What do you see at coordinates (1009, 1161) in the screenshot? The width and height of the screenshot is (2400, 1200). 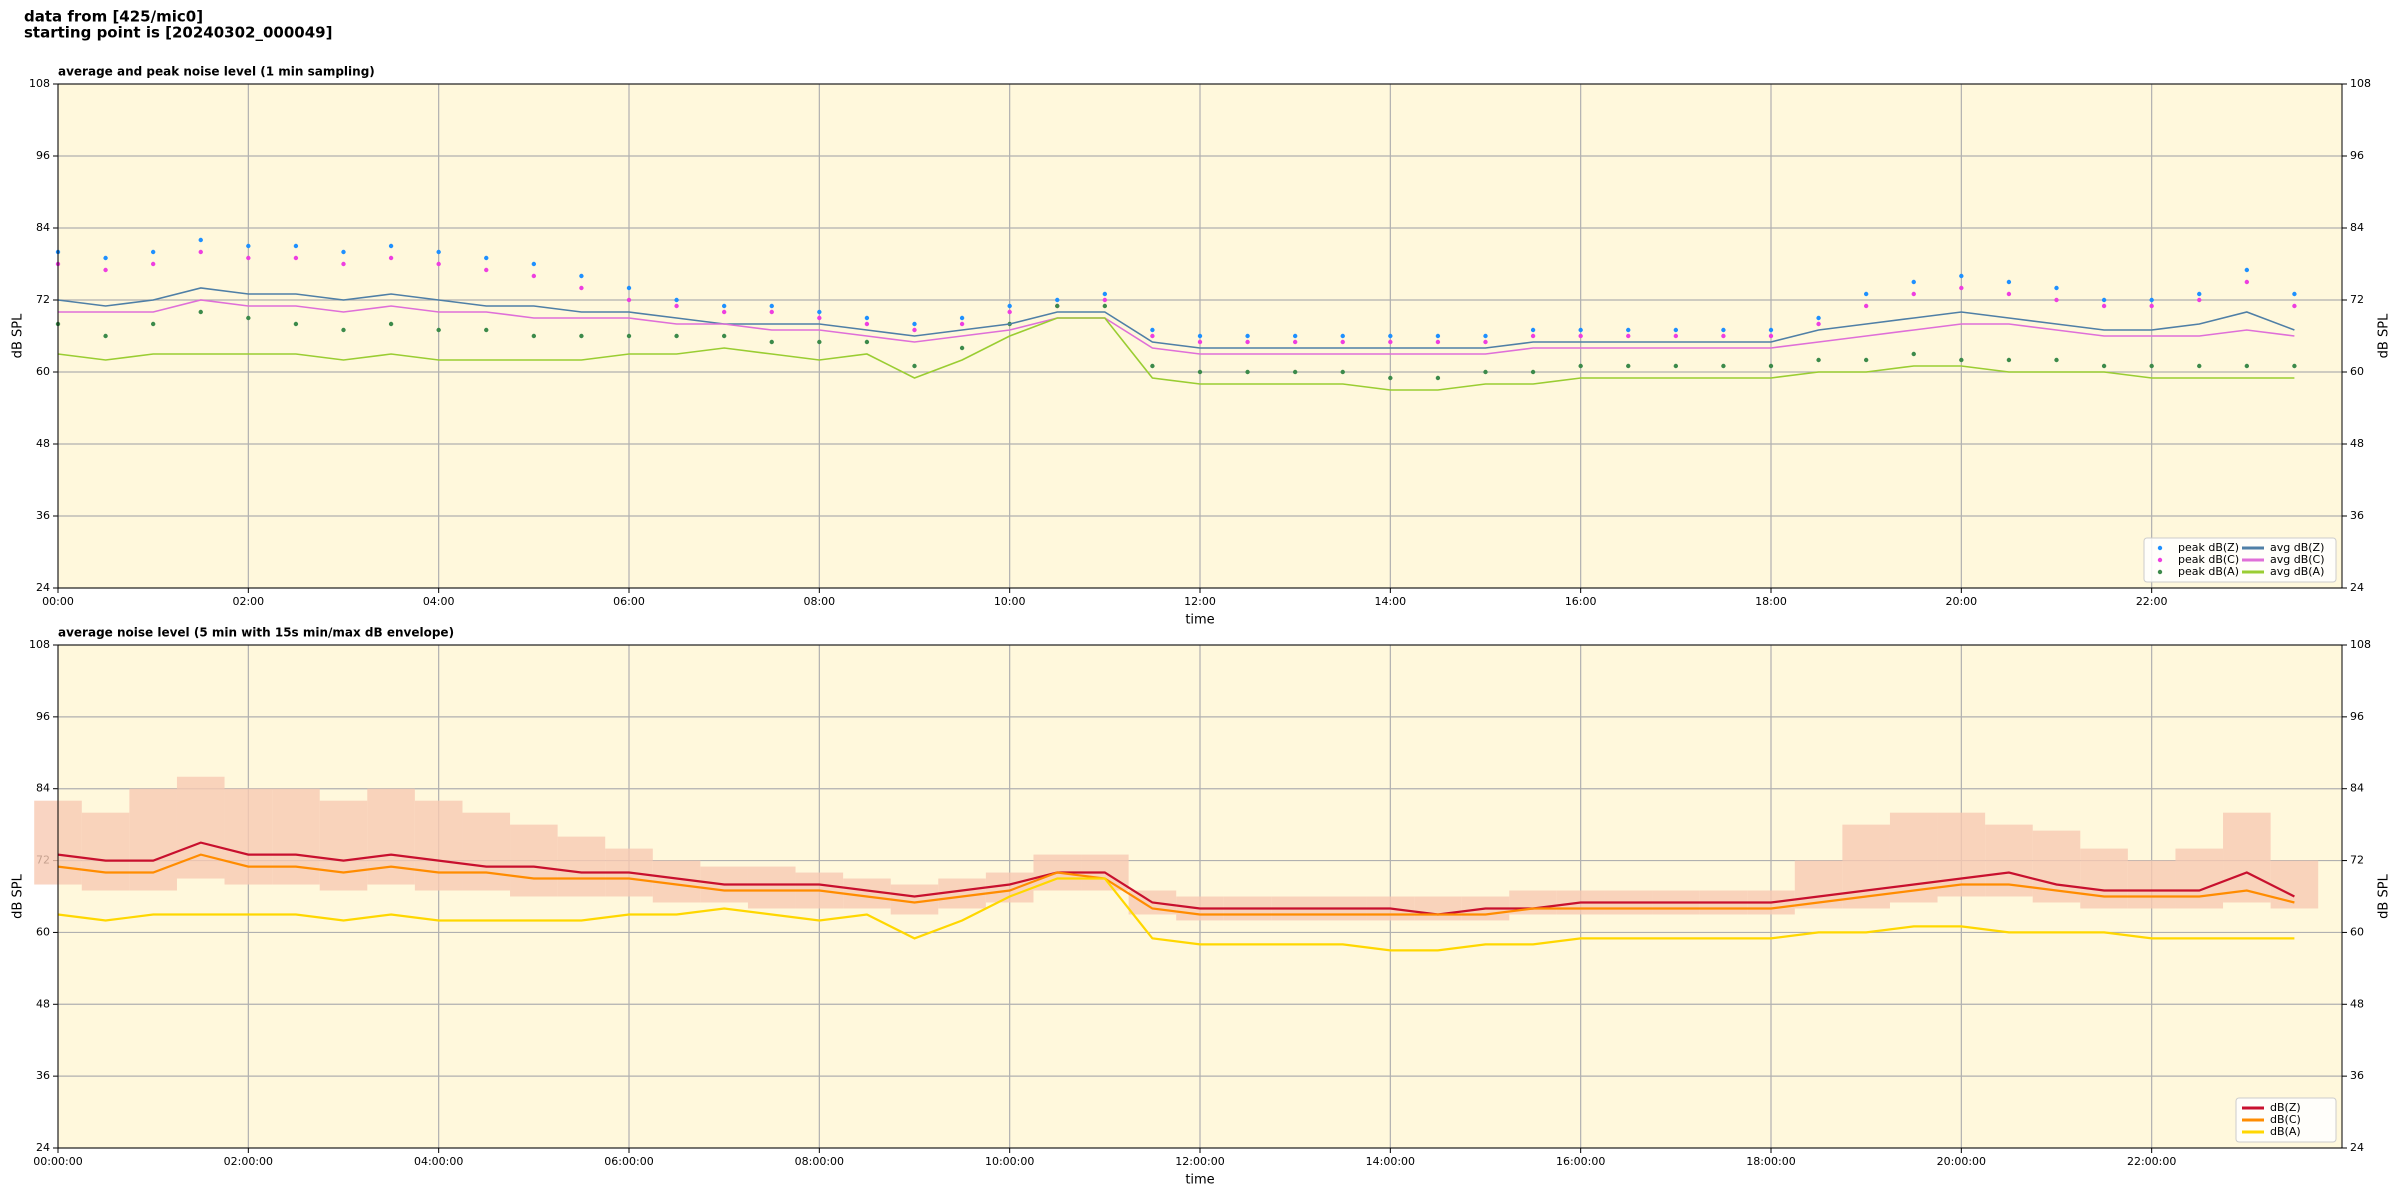 I see `x-tick-label: 10:00:00` at bounding box center [1009, 1161].